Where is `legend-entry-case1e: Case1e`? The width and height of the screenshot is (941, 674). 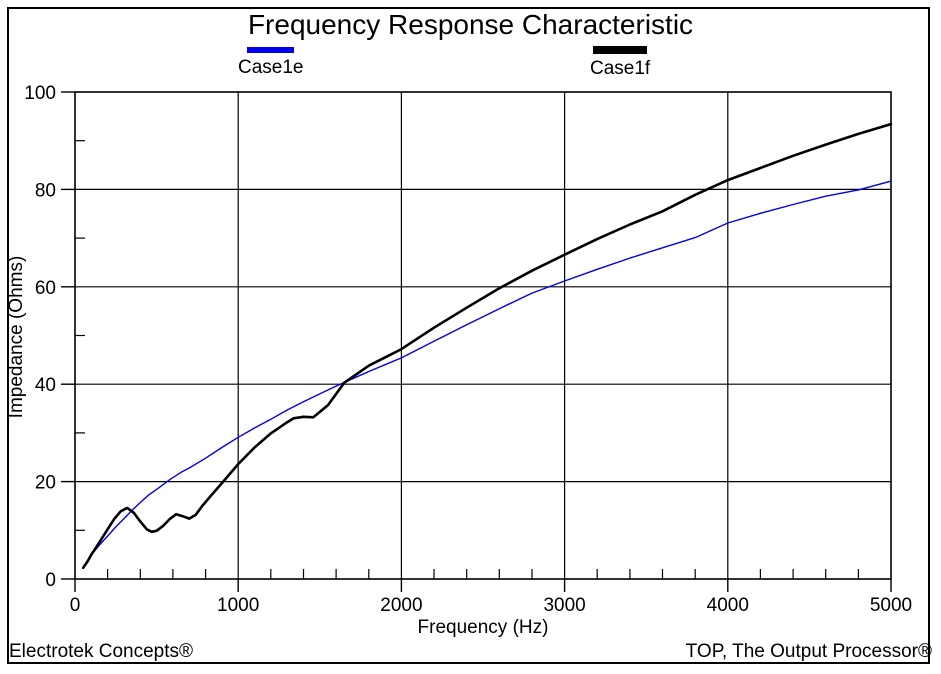 legend-entry-case1e: Case1e is located at coordinates (271, 62).